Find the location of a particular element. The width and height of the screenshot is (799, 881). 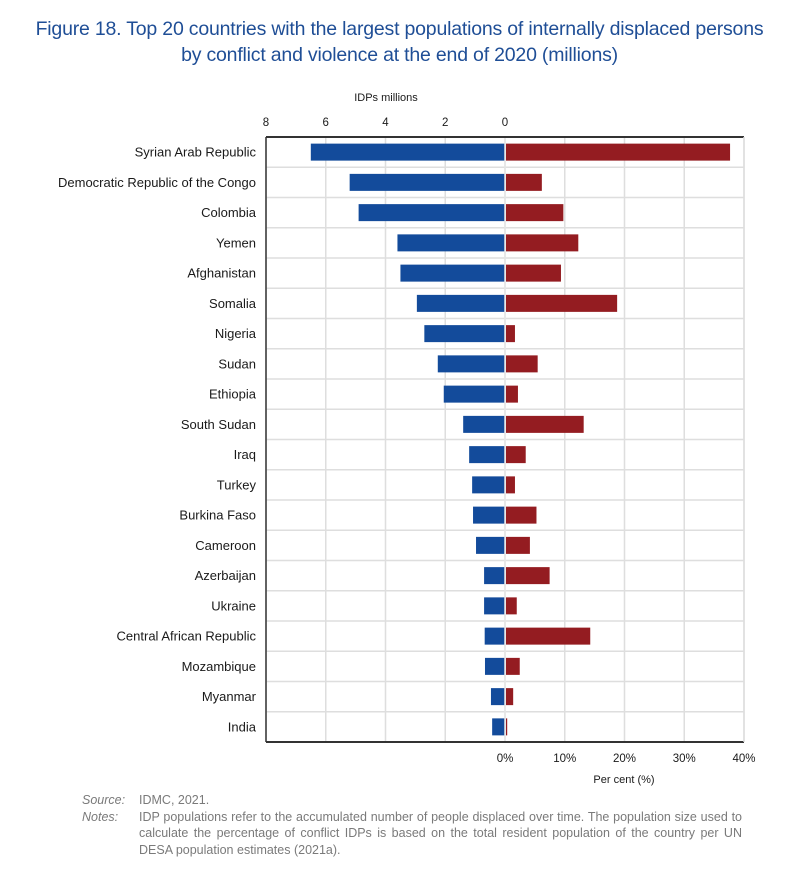

category-label: Central African Republic is located at coordinates (187, 636).